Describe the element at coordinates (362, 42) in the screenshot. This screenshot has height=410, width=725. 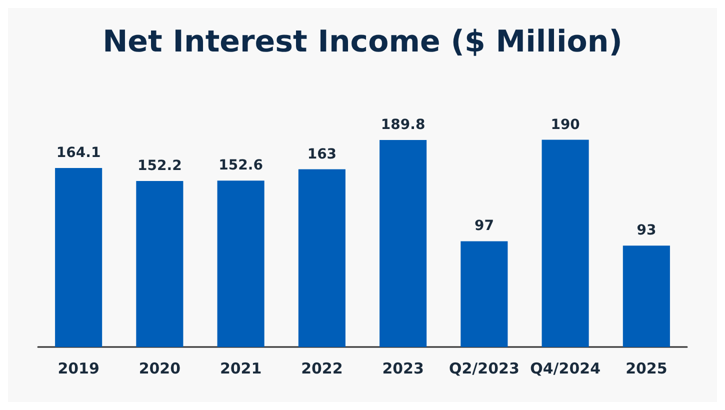
I see `chart-title: Net Interest Income ($ Million)` at that location.